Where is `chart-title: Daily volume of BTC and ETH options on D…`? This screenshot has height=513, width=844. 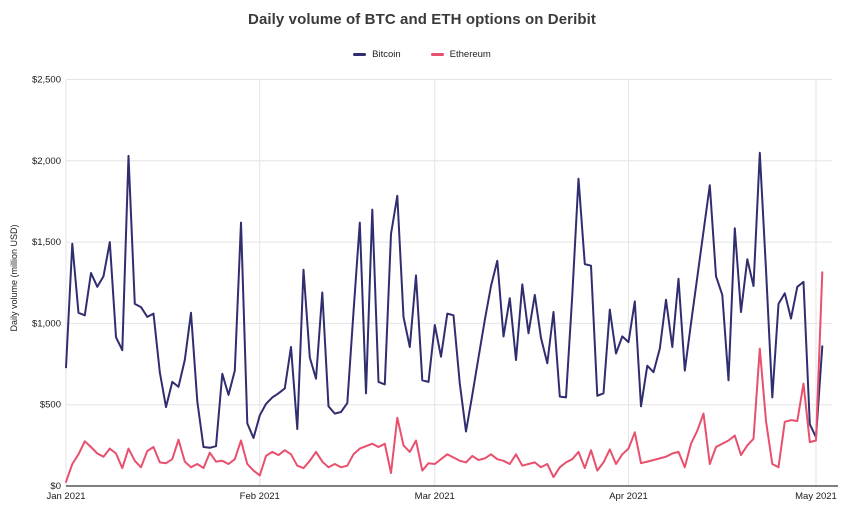
chart-title: Daily volume of BTC and ETH options on D… is located at coordinates (422, 19).